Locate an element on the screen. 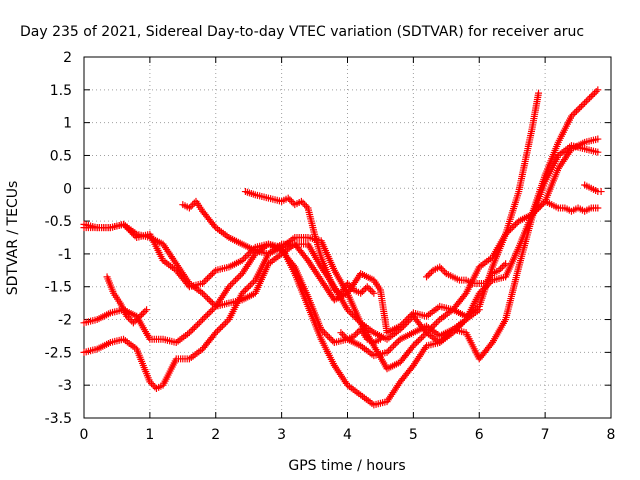 Image resolution: width=640 pixels, height=480 pixels. x-tick-label: 1 is located at coordinates (149, 435).